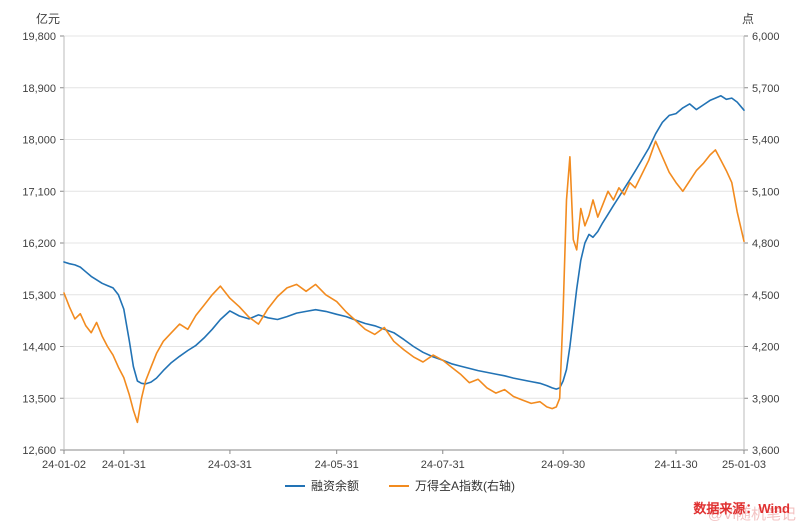 The image size is (800, 527). What do you see at coordinates (741, 508) in the screenshot?
I see `data-source-label: 数据来源：Wind` at bounding box center [741, 508].